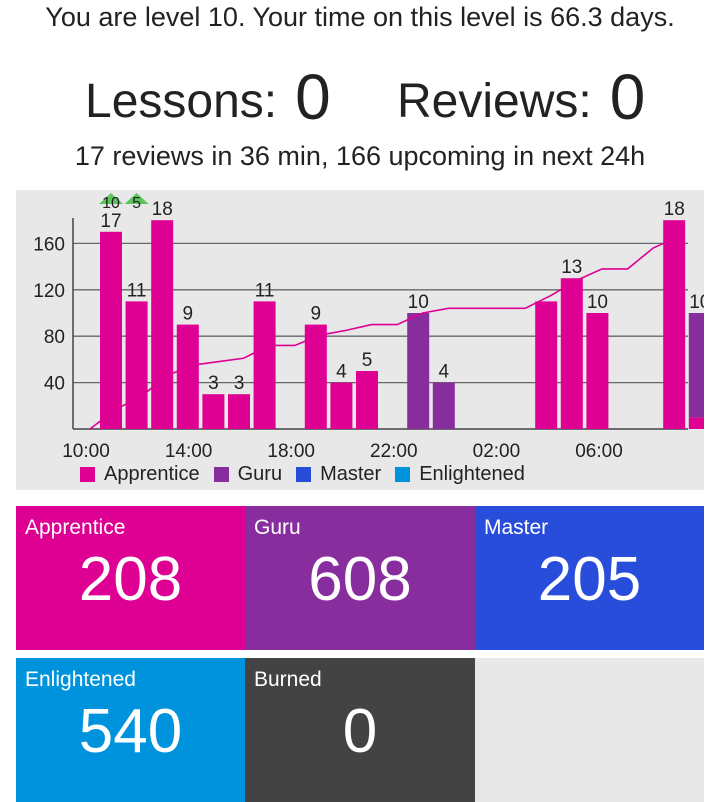 This screenshot has width=720, height=802. I want to click on stage-tile-burned: Burned 0, so click(360, 730).